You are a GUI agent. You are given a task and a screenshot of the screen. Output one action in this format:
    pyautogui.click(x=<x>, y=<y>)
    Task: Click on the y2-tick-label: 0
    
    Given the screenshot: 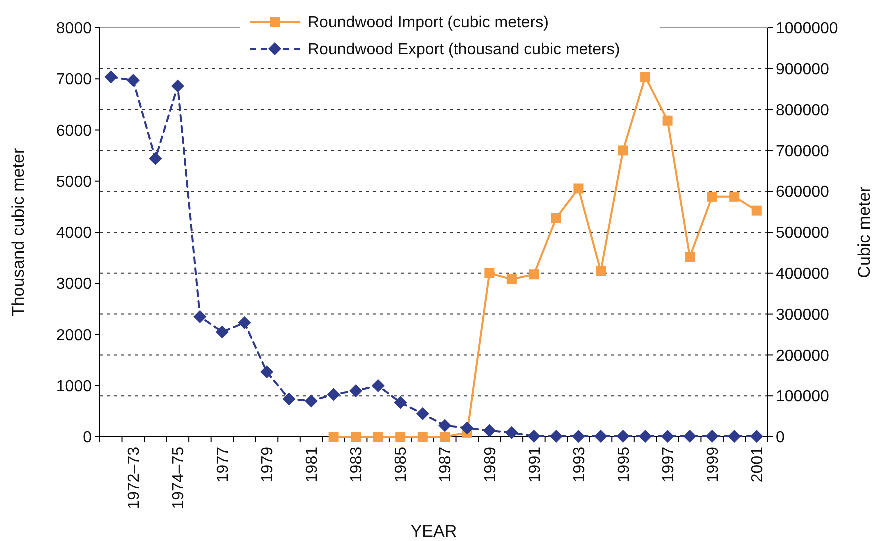 What is the action you would take?
    pyautogui.click(x=780, y=438)
    